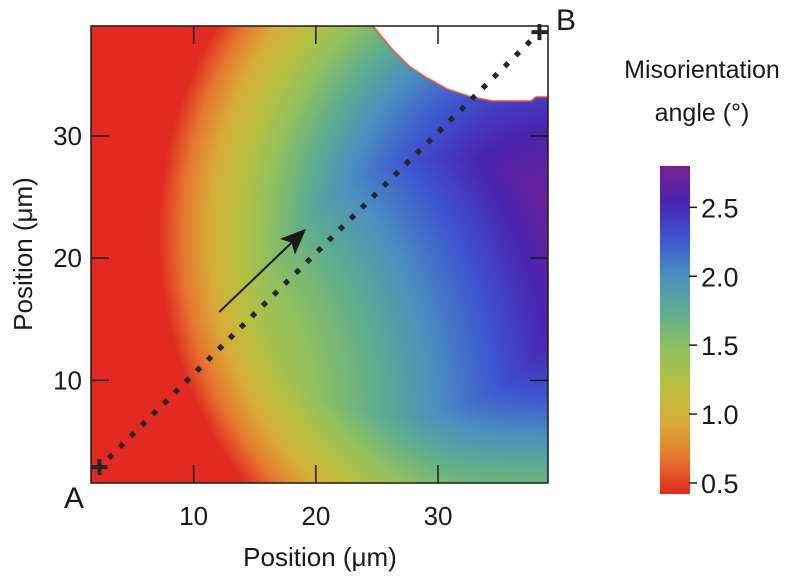 The image size is (812, 580). Describe the element at coordinates (566, 20) in the screenshot. I see `point-b-label: B` at that location.